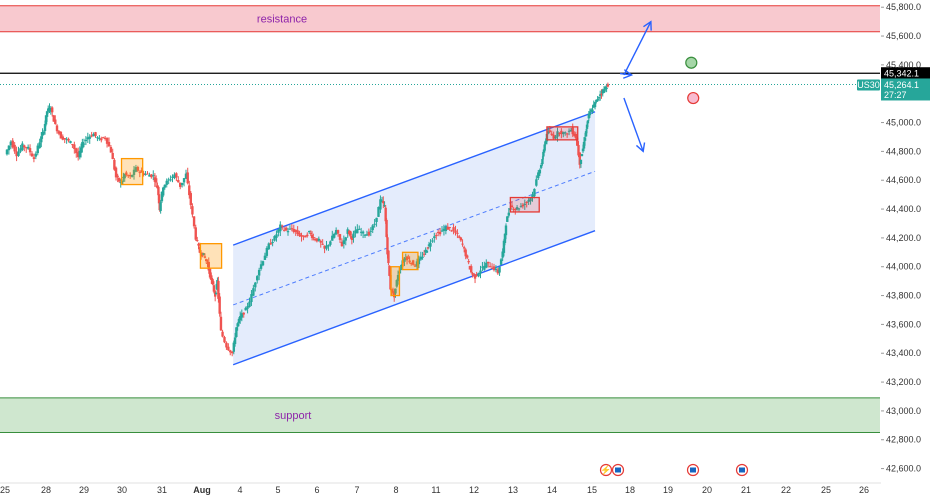 This screenshot has height=503, width=930. What do you see at coordinates (239, 490) in the screenshot?
I see `x-tick-label: 4` at bounding box center [239, 490].